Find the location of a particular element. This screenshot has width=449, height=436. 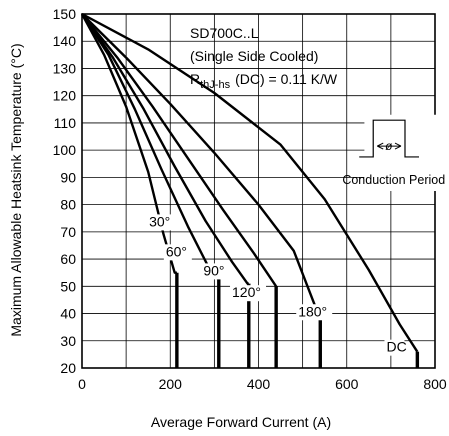

inset-background is located at coordinates (406, 152).